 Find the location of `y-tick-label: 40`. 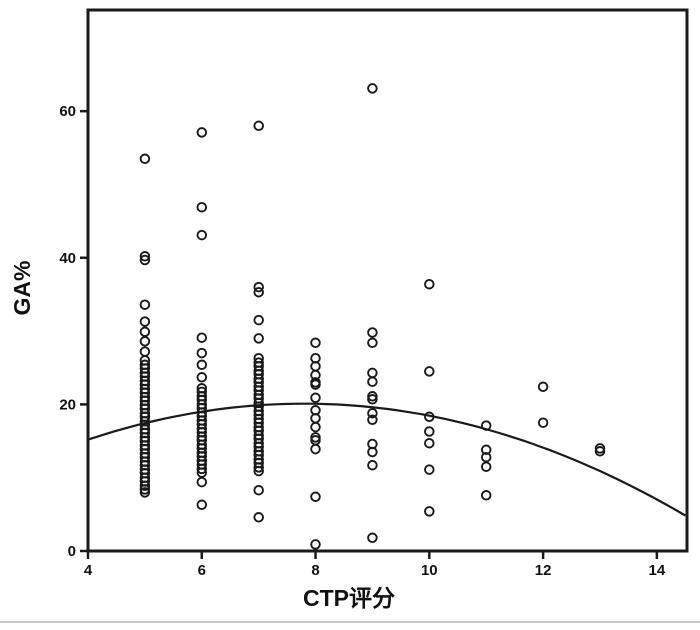

y-tick-label: 40 is located at coordinates (67, 258).